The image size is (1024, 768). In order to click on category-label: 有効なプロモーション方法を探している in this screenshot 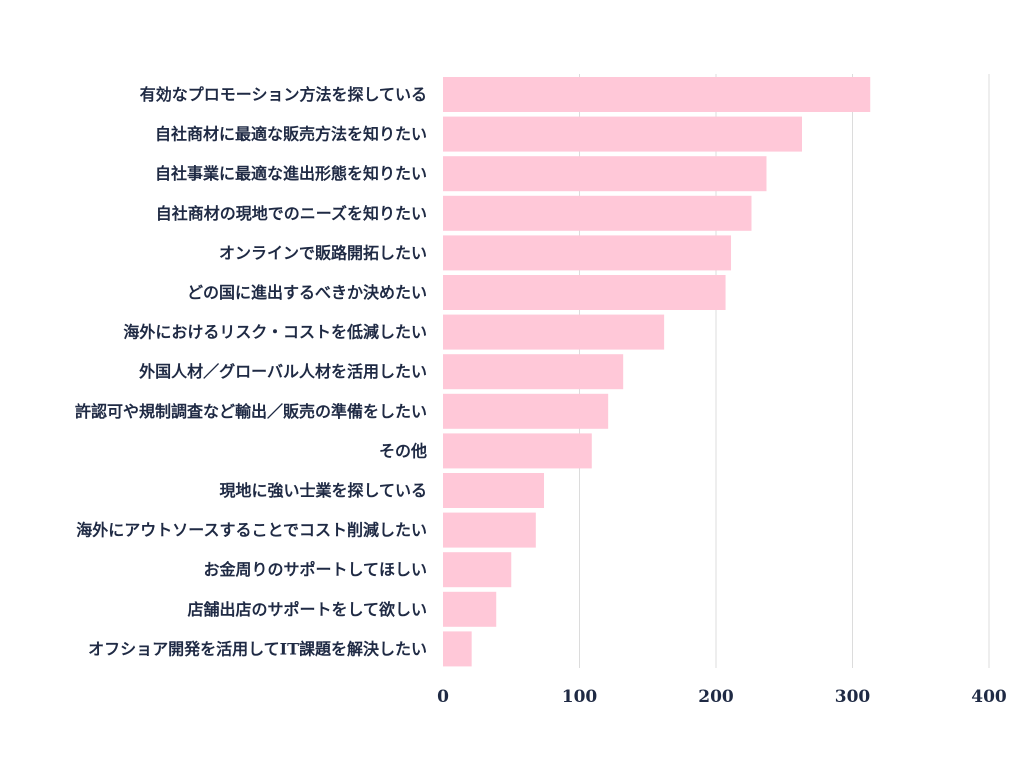, I will do `click(283, 94)`.